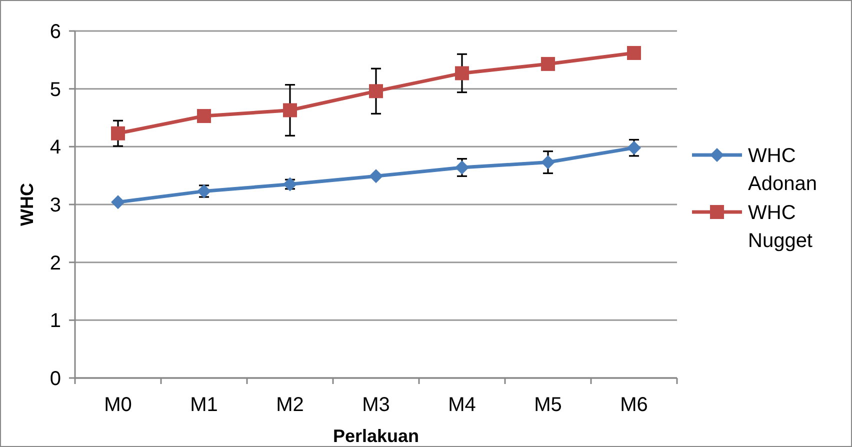 The height and width of the screenshot is (447, 852). Describe the element at coordinates (27, 204) in the screenshot. I see `y-axis-title: WHC` at that location.